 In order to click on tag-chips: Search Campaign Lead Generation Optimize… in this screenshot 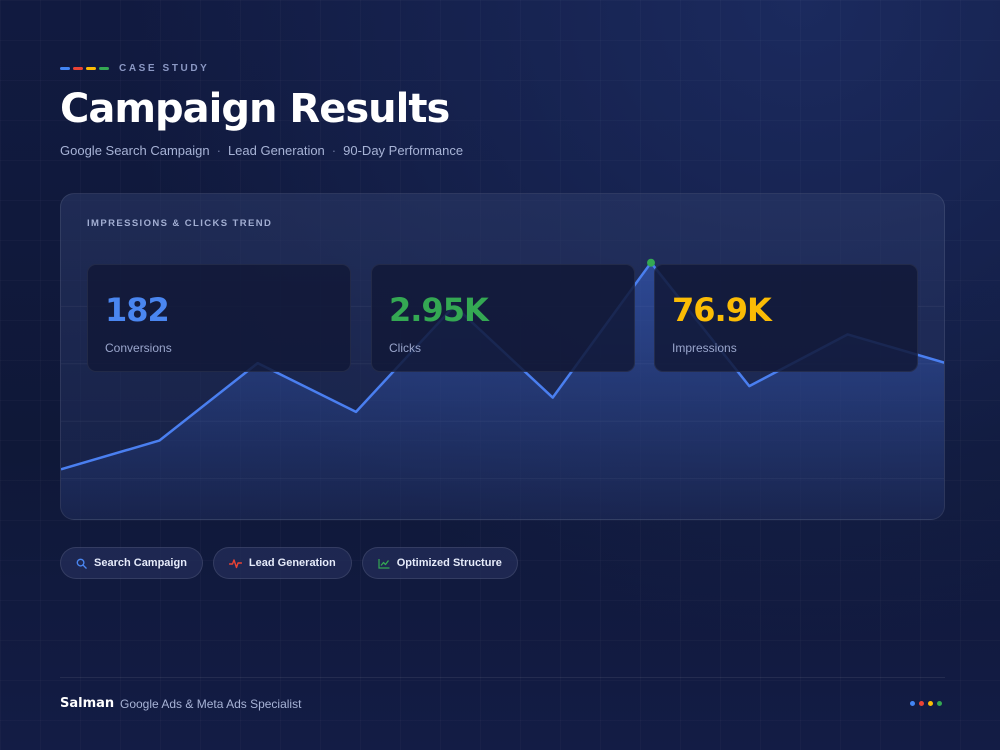, I will do `click(289, 563)`.